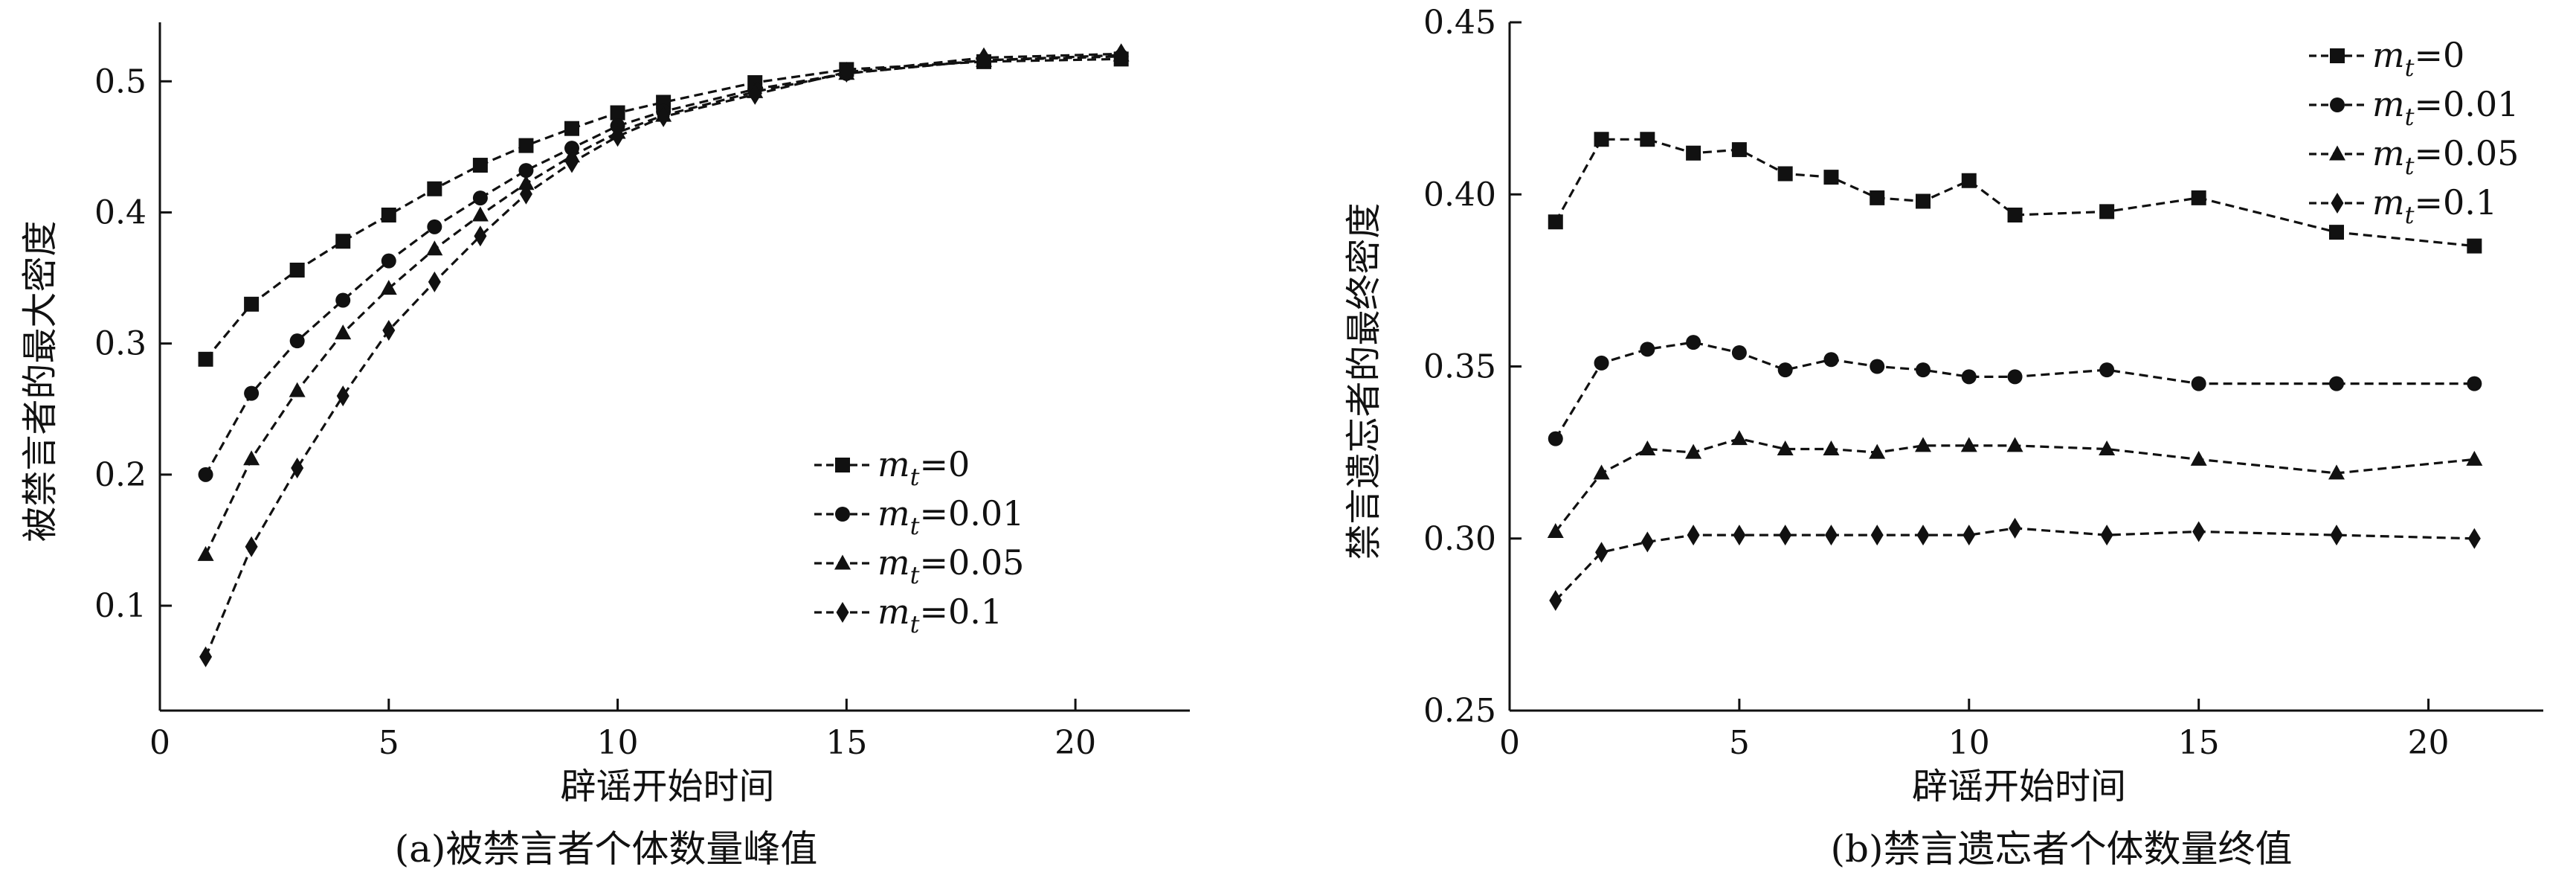 This screenshot has width=2576, height=878. I want to click on chart-b-y-tick-label: 0.45, so click(1459, 23).